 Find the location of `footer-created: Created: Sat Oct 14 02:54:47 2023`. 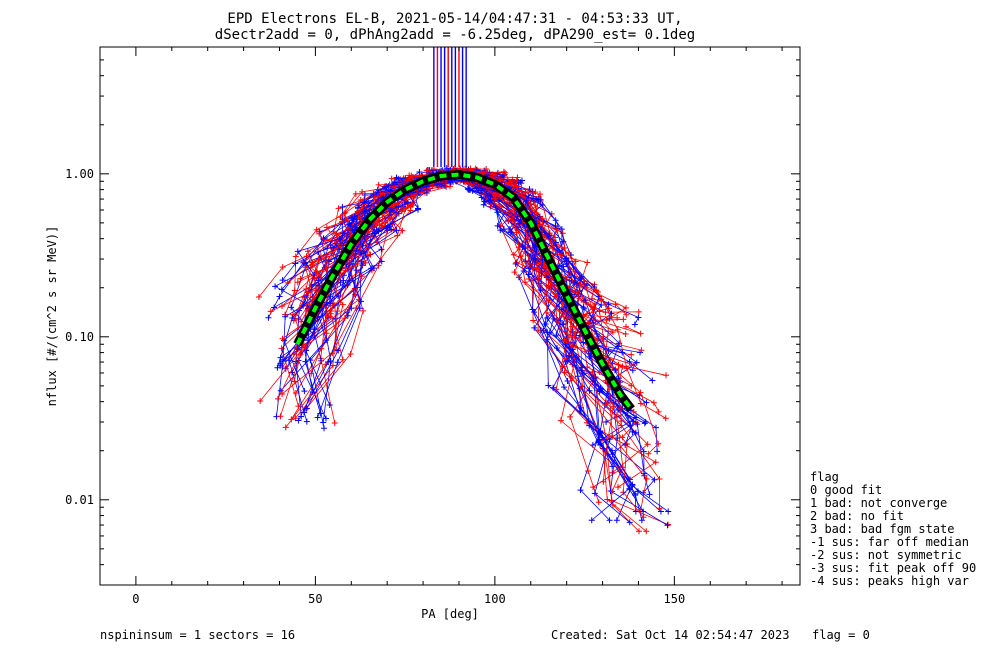

footer-created: Created: Sat Oct 14 02:54:47 2023 is located at coordinates (670, 635).